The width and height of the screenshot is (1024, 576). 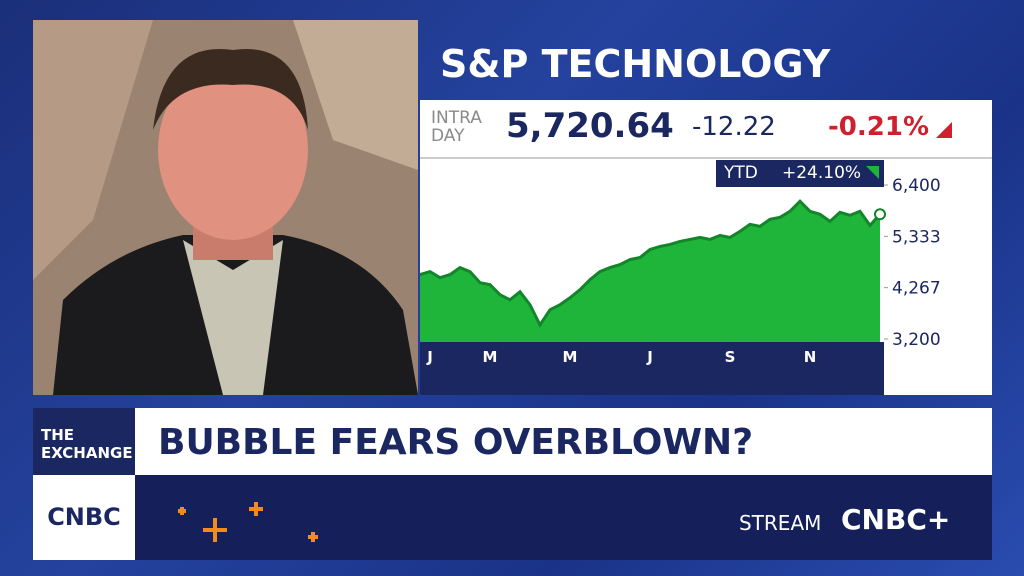 What do you see at coordinates (916, 186) in the screenshot?
I see `y-tick-label: 6,400` at bounding box center [916, 186].